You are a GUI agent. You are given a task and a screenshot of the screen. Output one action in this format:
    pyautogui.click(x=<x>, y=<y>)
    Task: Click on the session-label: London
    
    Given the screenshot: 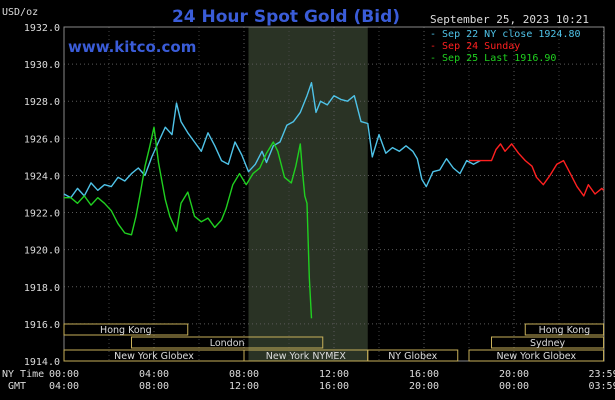 What is the action you would take?
    pyautogui.click(x=227, y=343)
    